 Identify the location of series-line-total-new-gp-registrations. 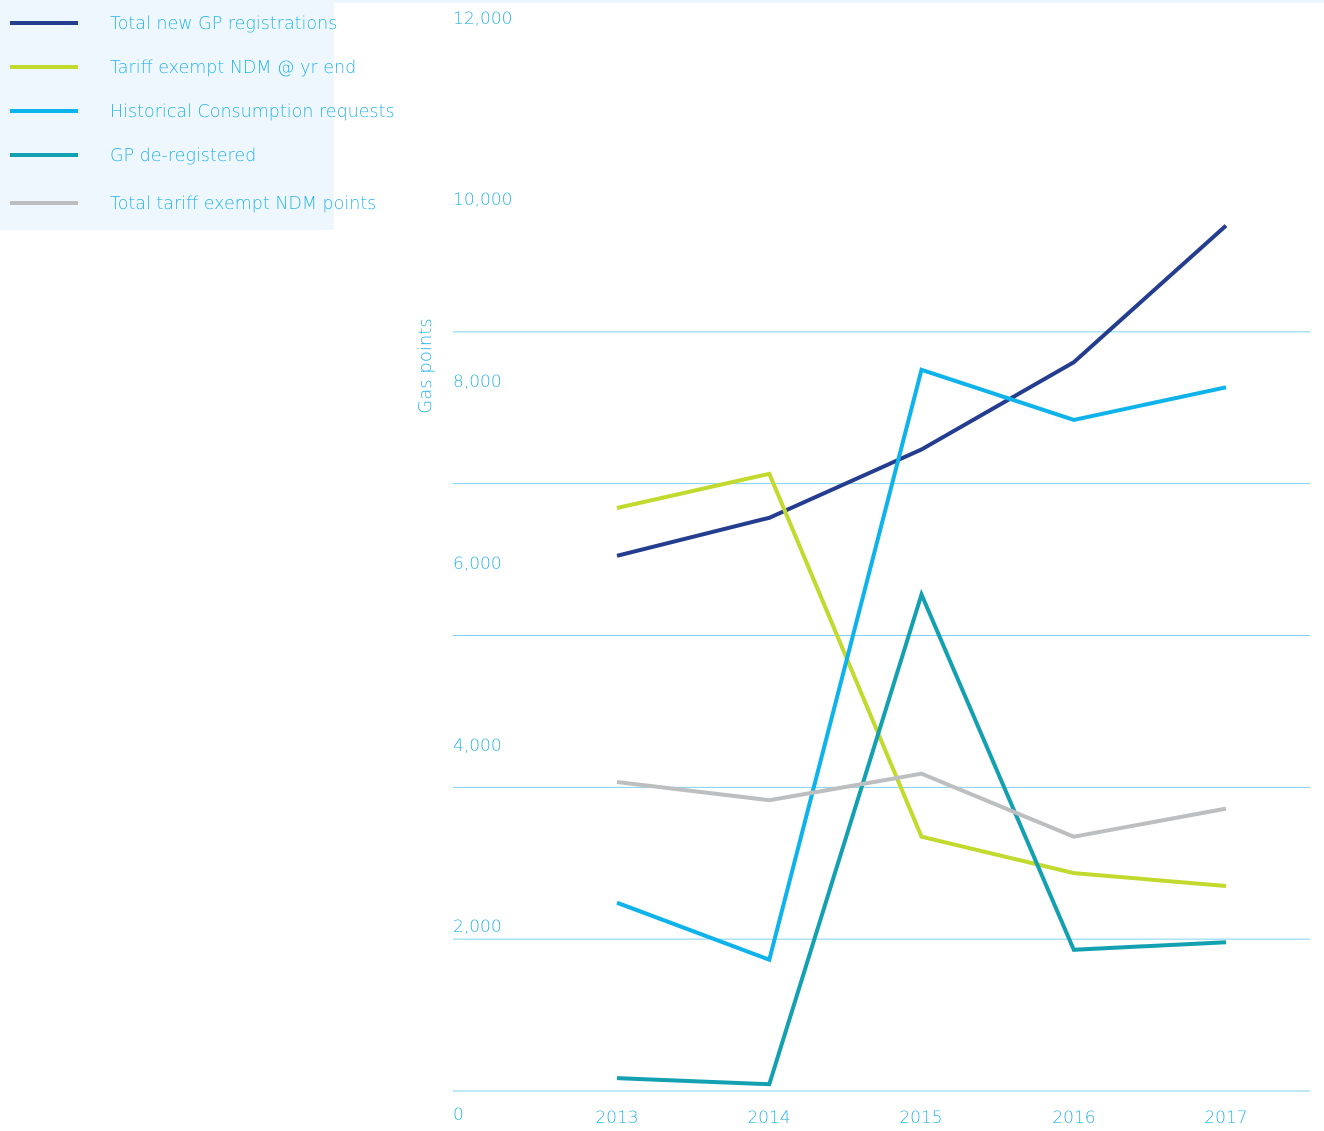
(922, 391).